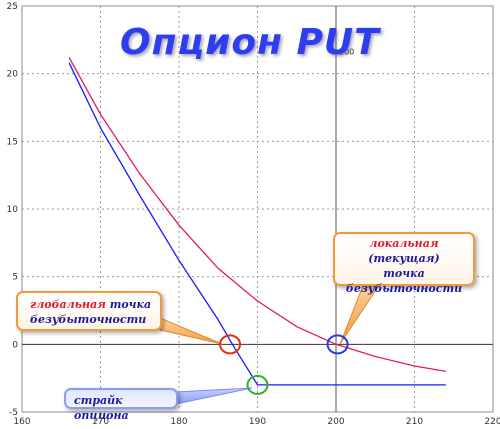 Image resolution: width=500 pixels, height=429 pixels. What do you see at coordinates (346, 52) in the screenshot?
I see `reference-line-label: 200` at bounding box center [346, 52].